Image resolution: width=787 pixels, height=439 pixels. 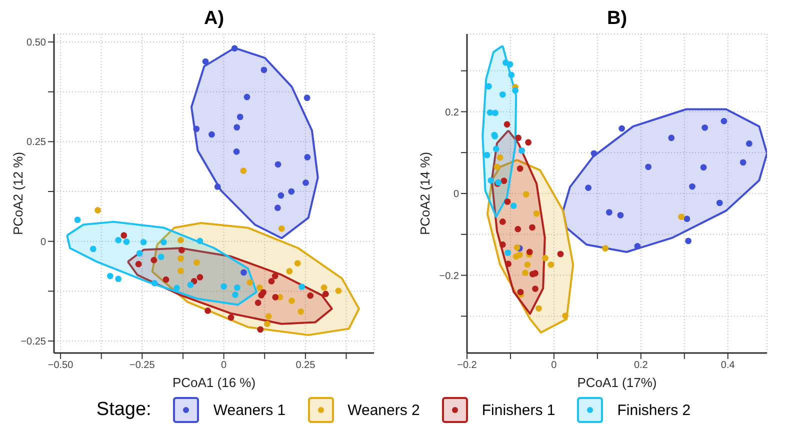 What do you see at coordinates (36, 43) in the screenshot?
I see `y-tick-label: 0.50` at bounding box center [36, 43].